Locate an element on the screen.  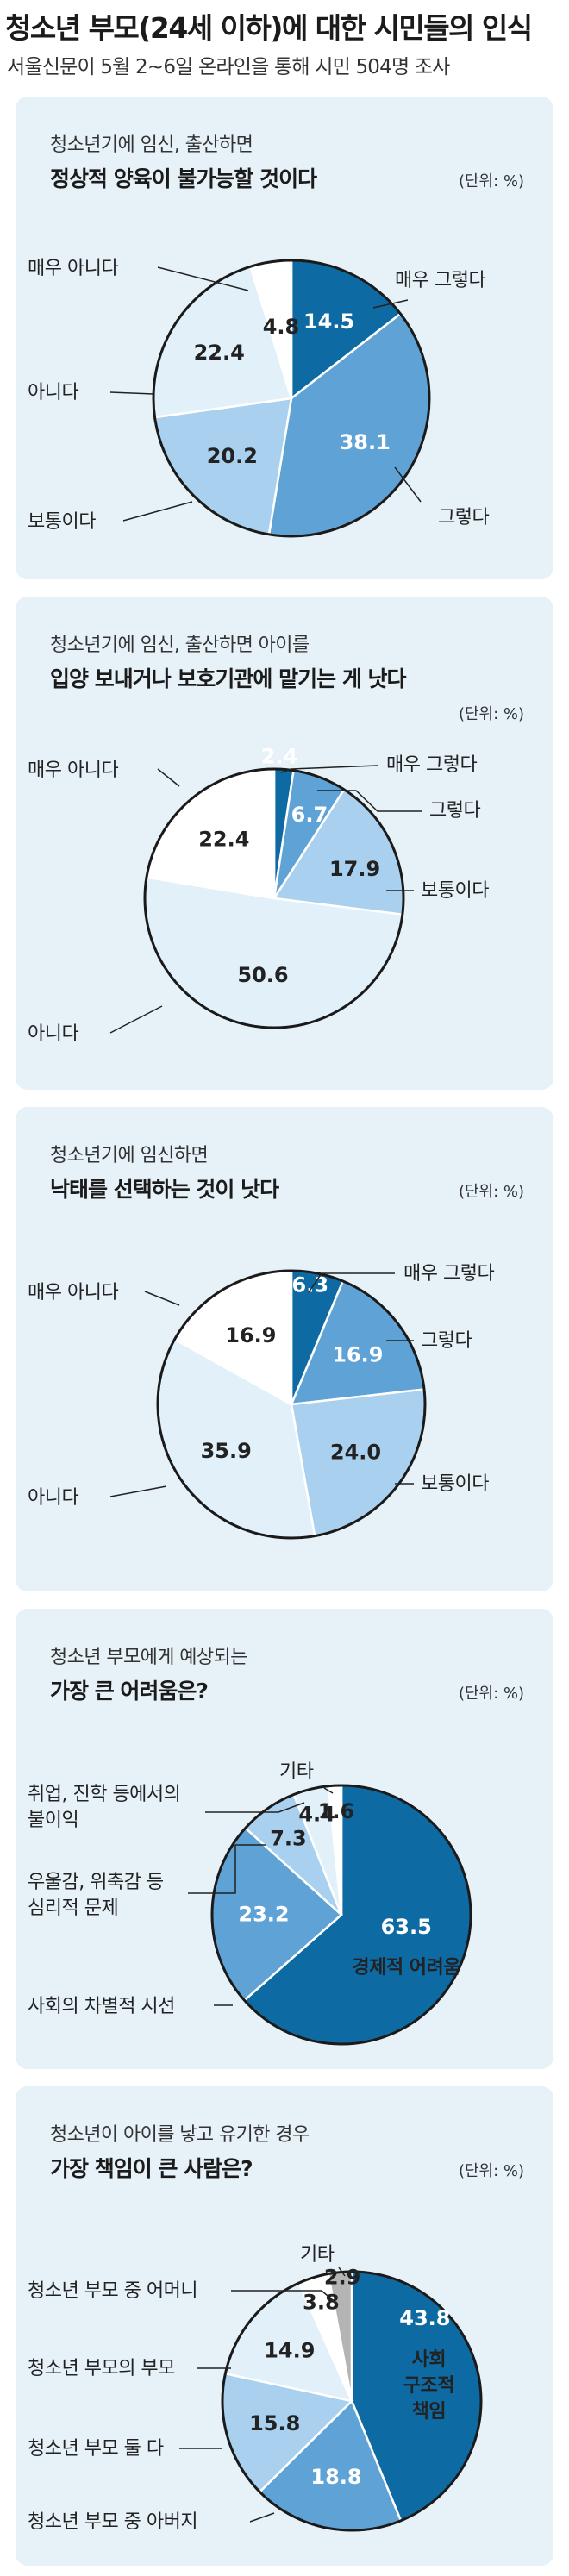
data-label: 2.9 is located at coordinates (342, 2278).